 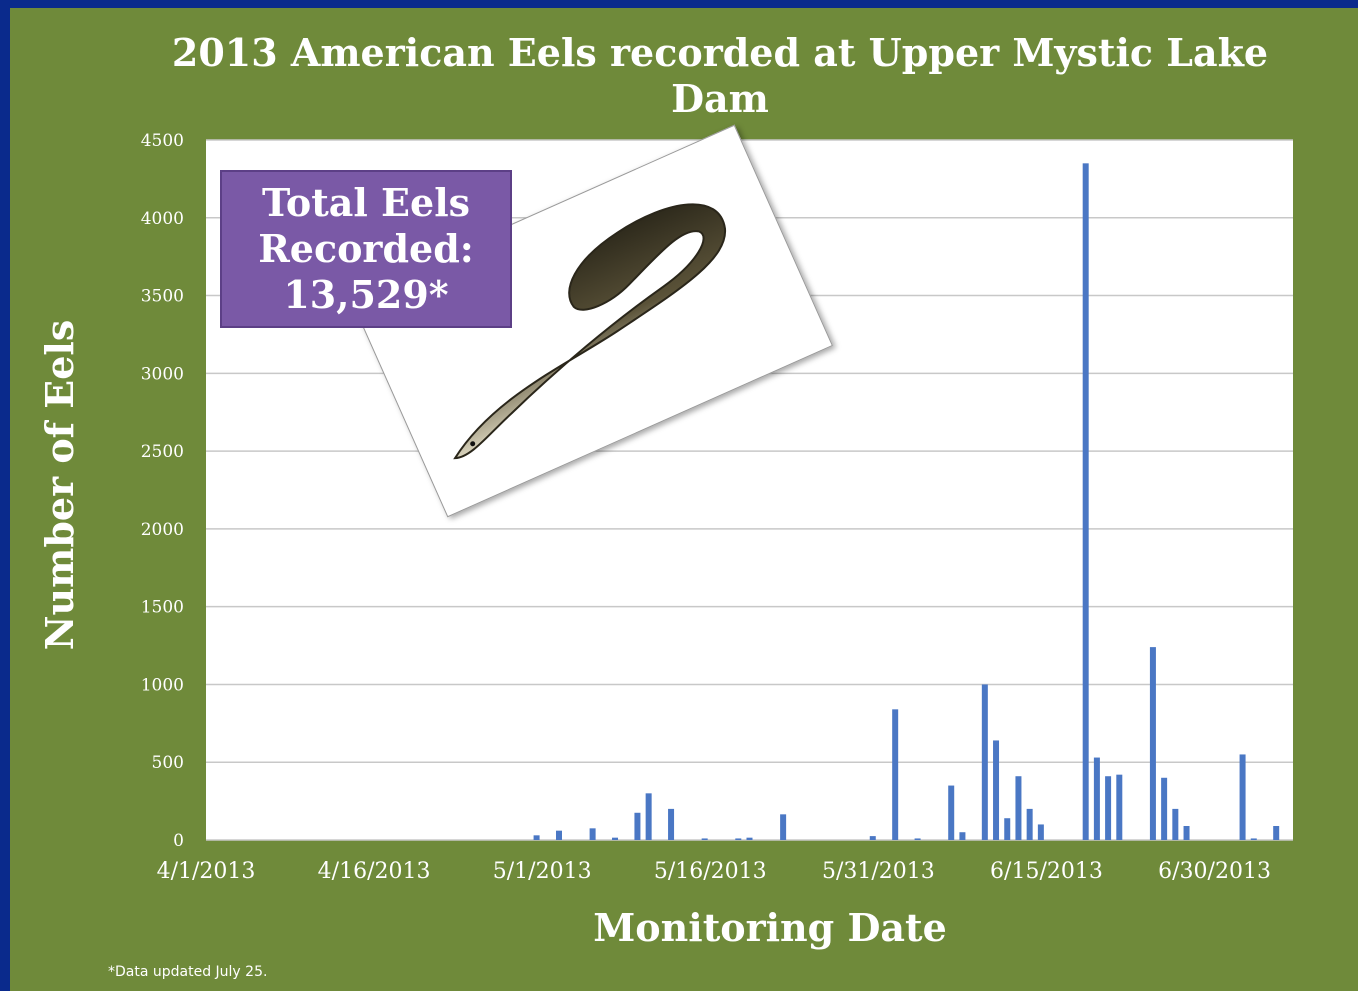 What do you see at coordinates (206, 871) in the screenshot?
I see `x-tick-label: 4/1/2013` at bounding box center [206, 871].